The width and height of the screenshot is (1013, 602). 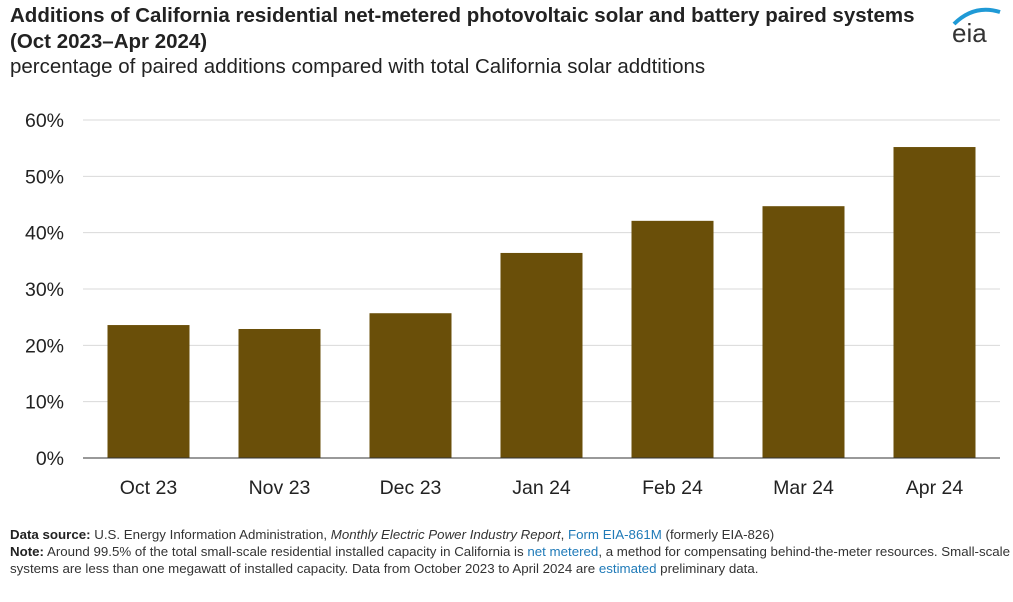 I want to click on source-text: U.S. Energy Information Administration,, so click(x=210, y=534).